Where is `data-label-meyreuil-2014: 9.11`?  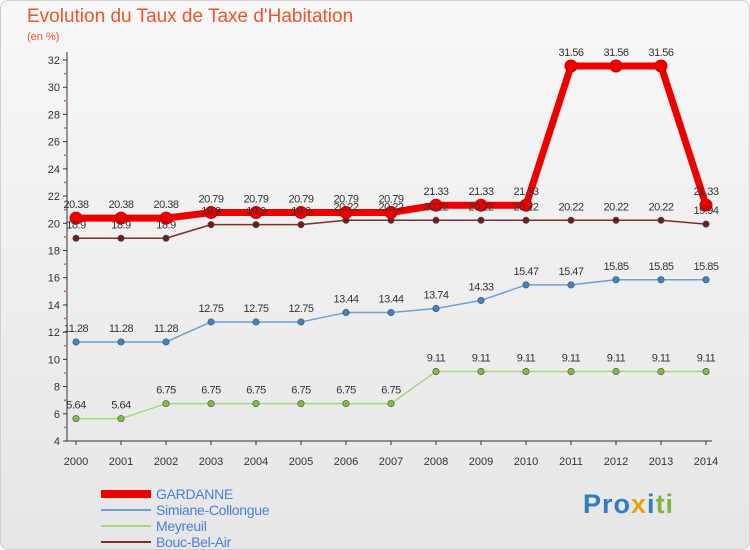
data-label-meyreuil-2014: 9.11 is located at coordinates (706, 358).